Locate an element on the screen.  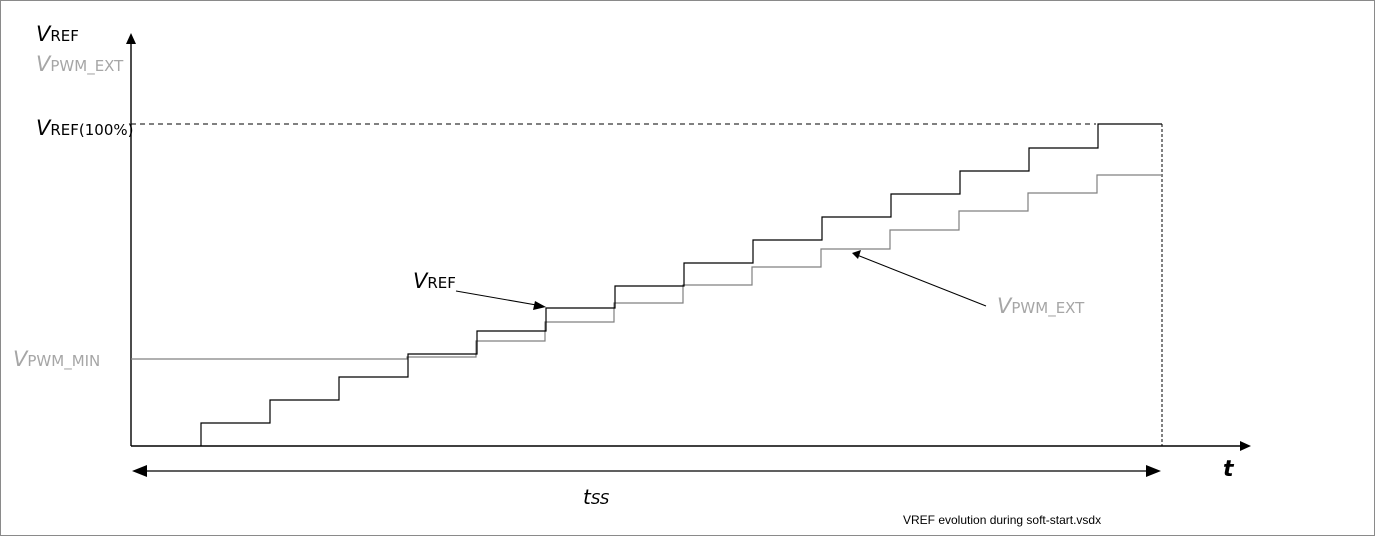
y-axis-label-vpwm-ext: VPWM_EXT is located at coordinates (80, 64).